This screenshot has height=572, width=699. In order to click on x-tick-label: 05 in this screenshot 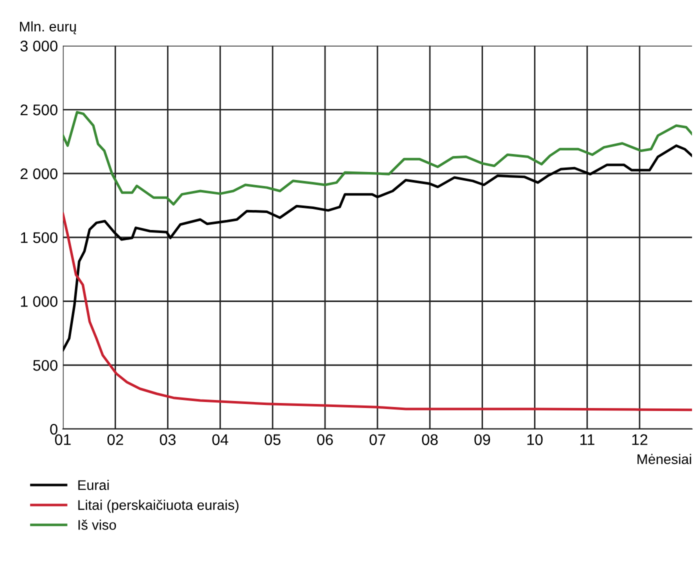, I will do `click(272, 440)`.